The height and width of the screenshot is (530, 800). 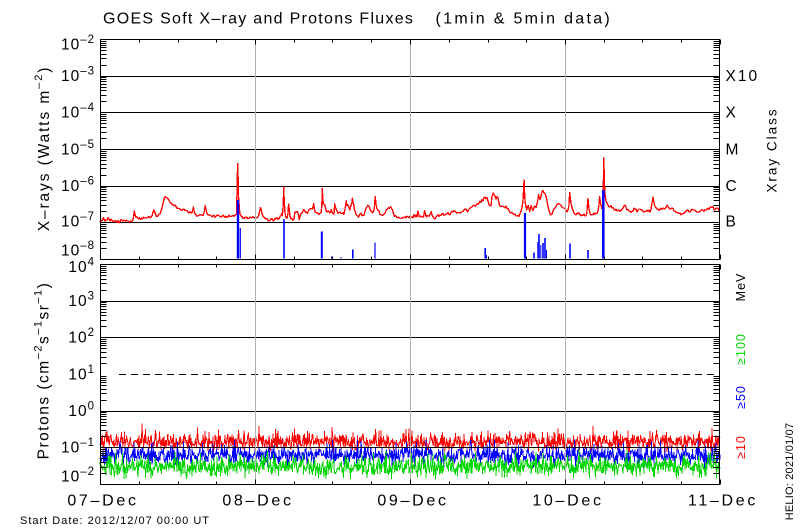 What do you see at coordinates (741, 287) in the screenshot?
I see `svg-text: MeV` at bounding box center [741, 287].